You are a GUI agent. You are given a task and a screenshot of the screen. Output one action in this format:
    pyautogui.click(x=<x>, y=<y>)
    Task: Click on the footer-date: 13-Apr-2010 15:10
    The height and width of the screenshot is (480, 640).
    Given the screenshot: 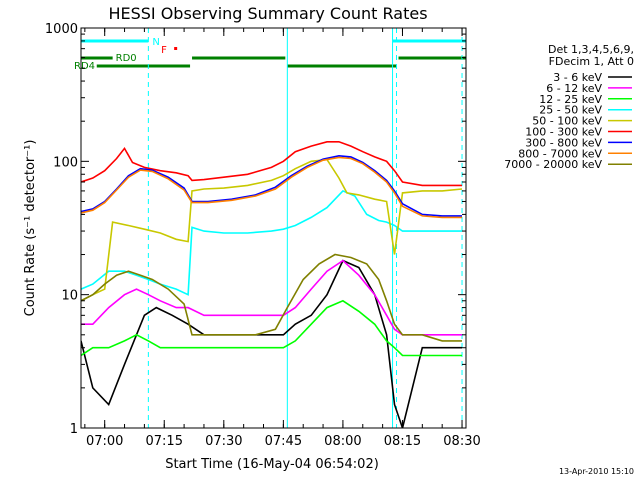 What is the action you would take?
    pyautogui.click(x=596, y=471)
    